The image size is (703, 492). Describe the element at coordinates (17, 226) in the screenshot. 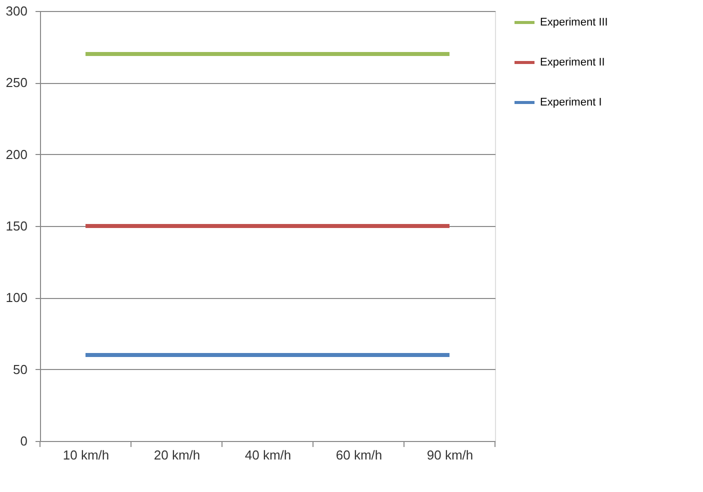

I see `y-tick-label: 150` at that location.